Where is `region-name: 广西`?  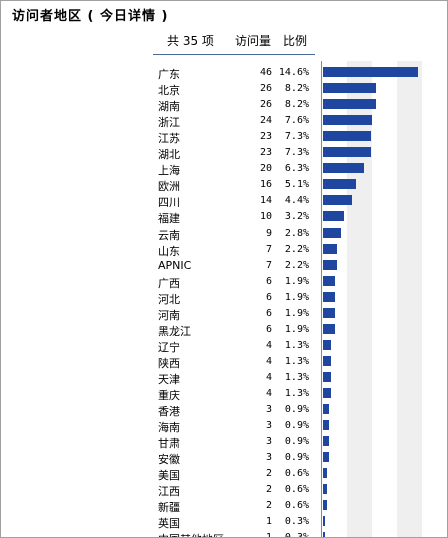
region-name: 广西 is located at coordinates (169, 283).